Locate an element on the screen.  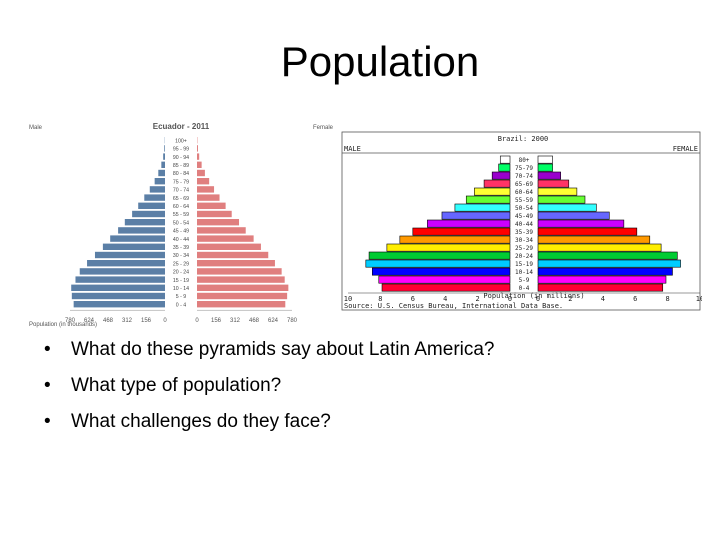
ecuador-age-label: 100+ is located at coordinates (181, 141).